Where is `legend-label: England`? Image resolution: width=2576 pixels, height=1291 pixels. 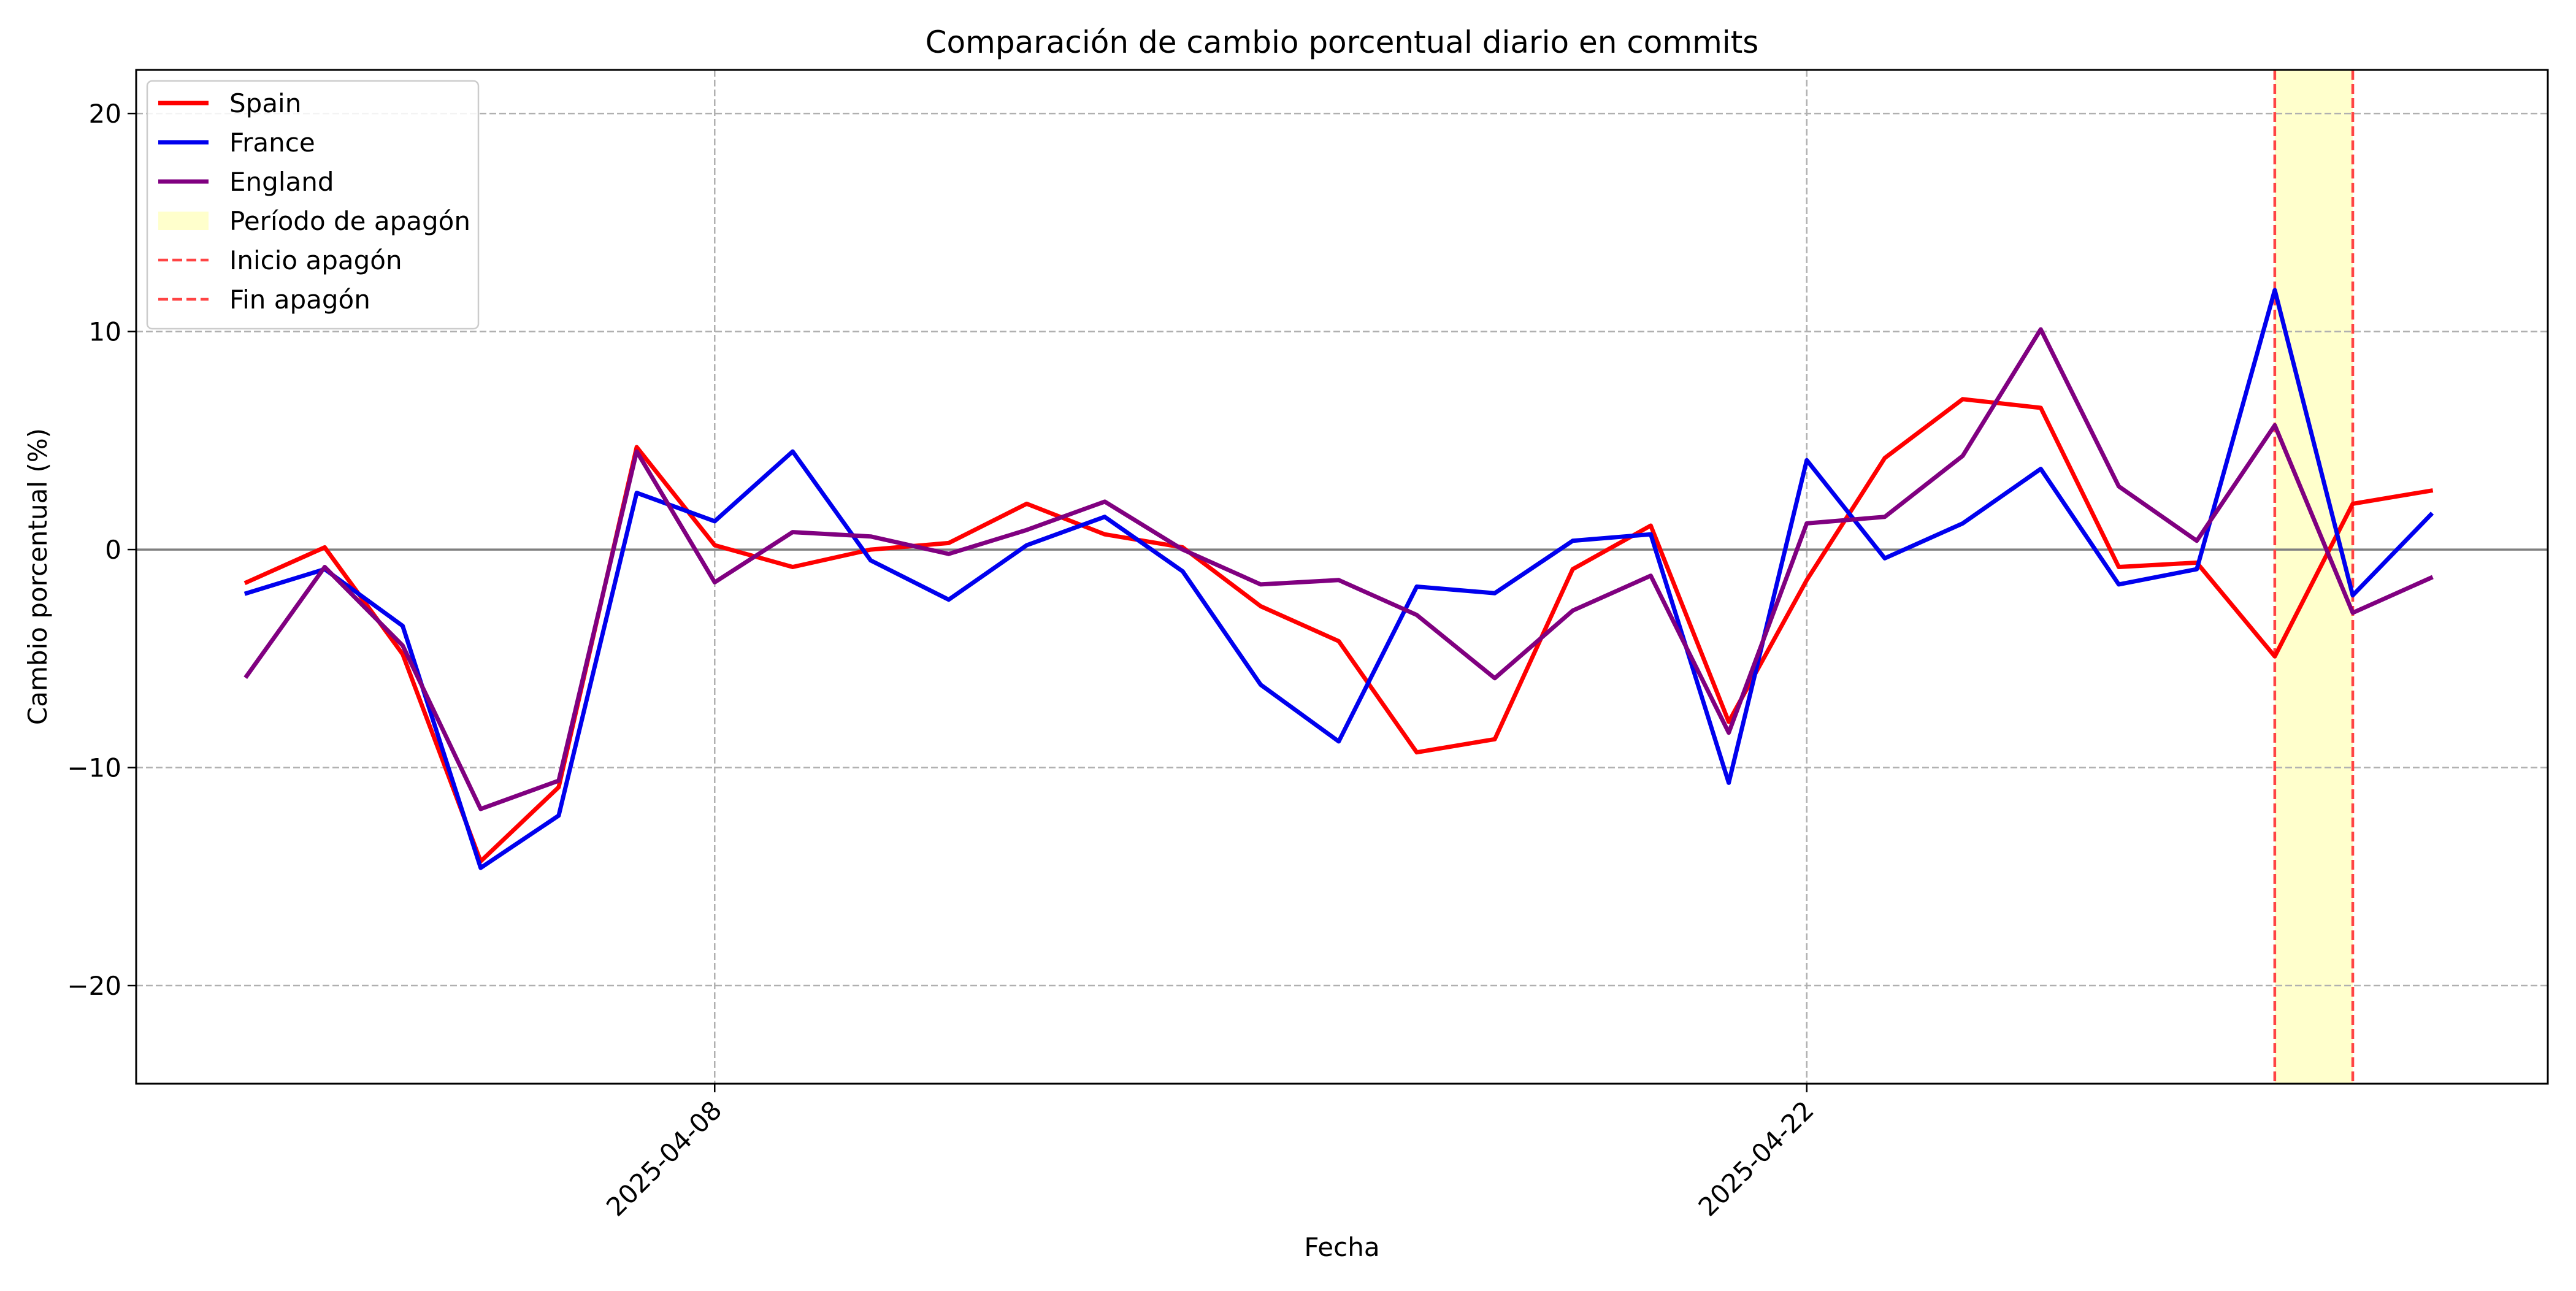
legend-label: England is located at coordinates (281, 182).